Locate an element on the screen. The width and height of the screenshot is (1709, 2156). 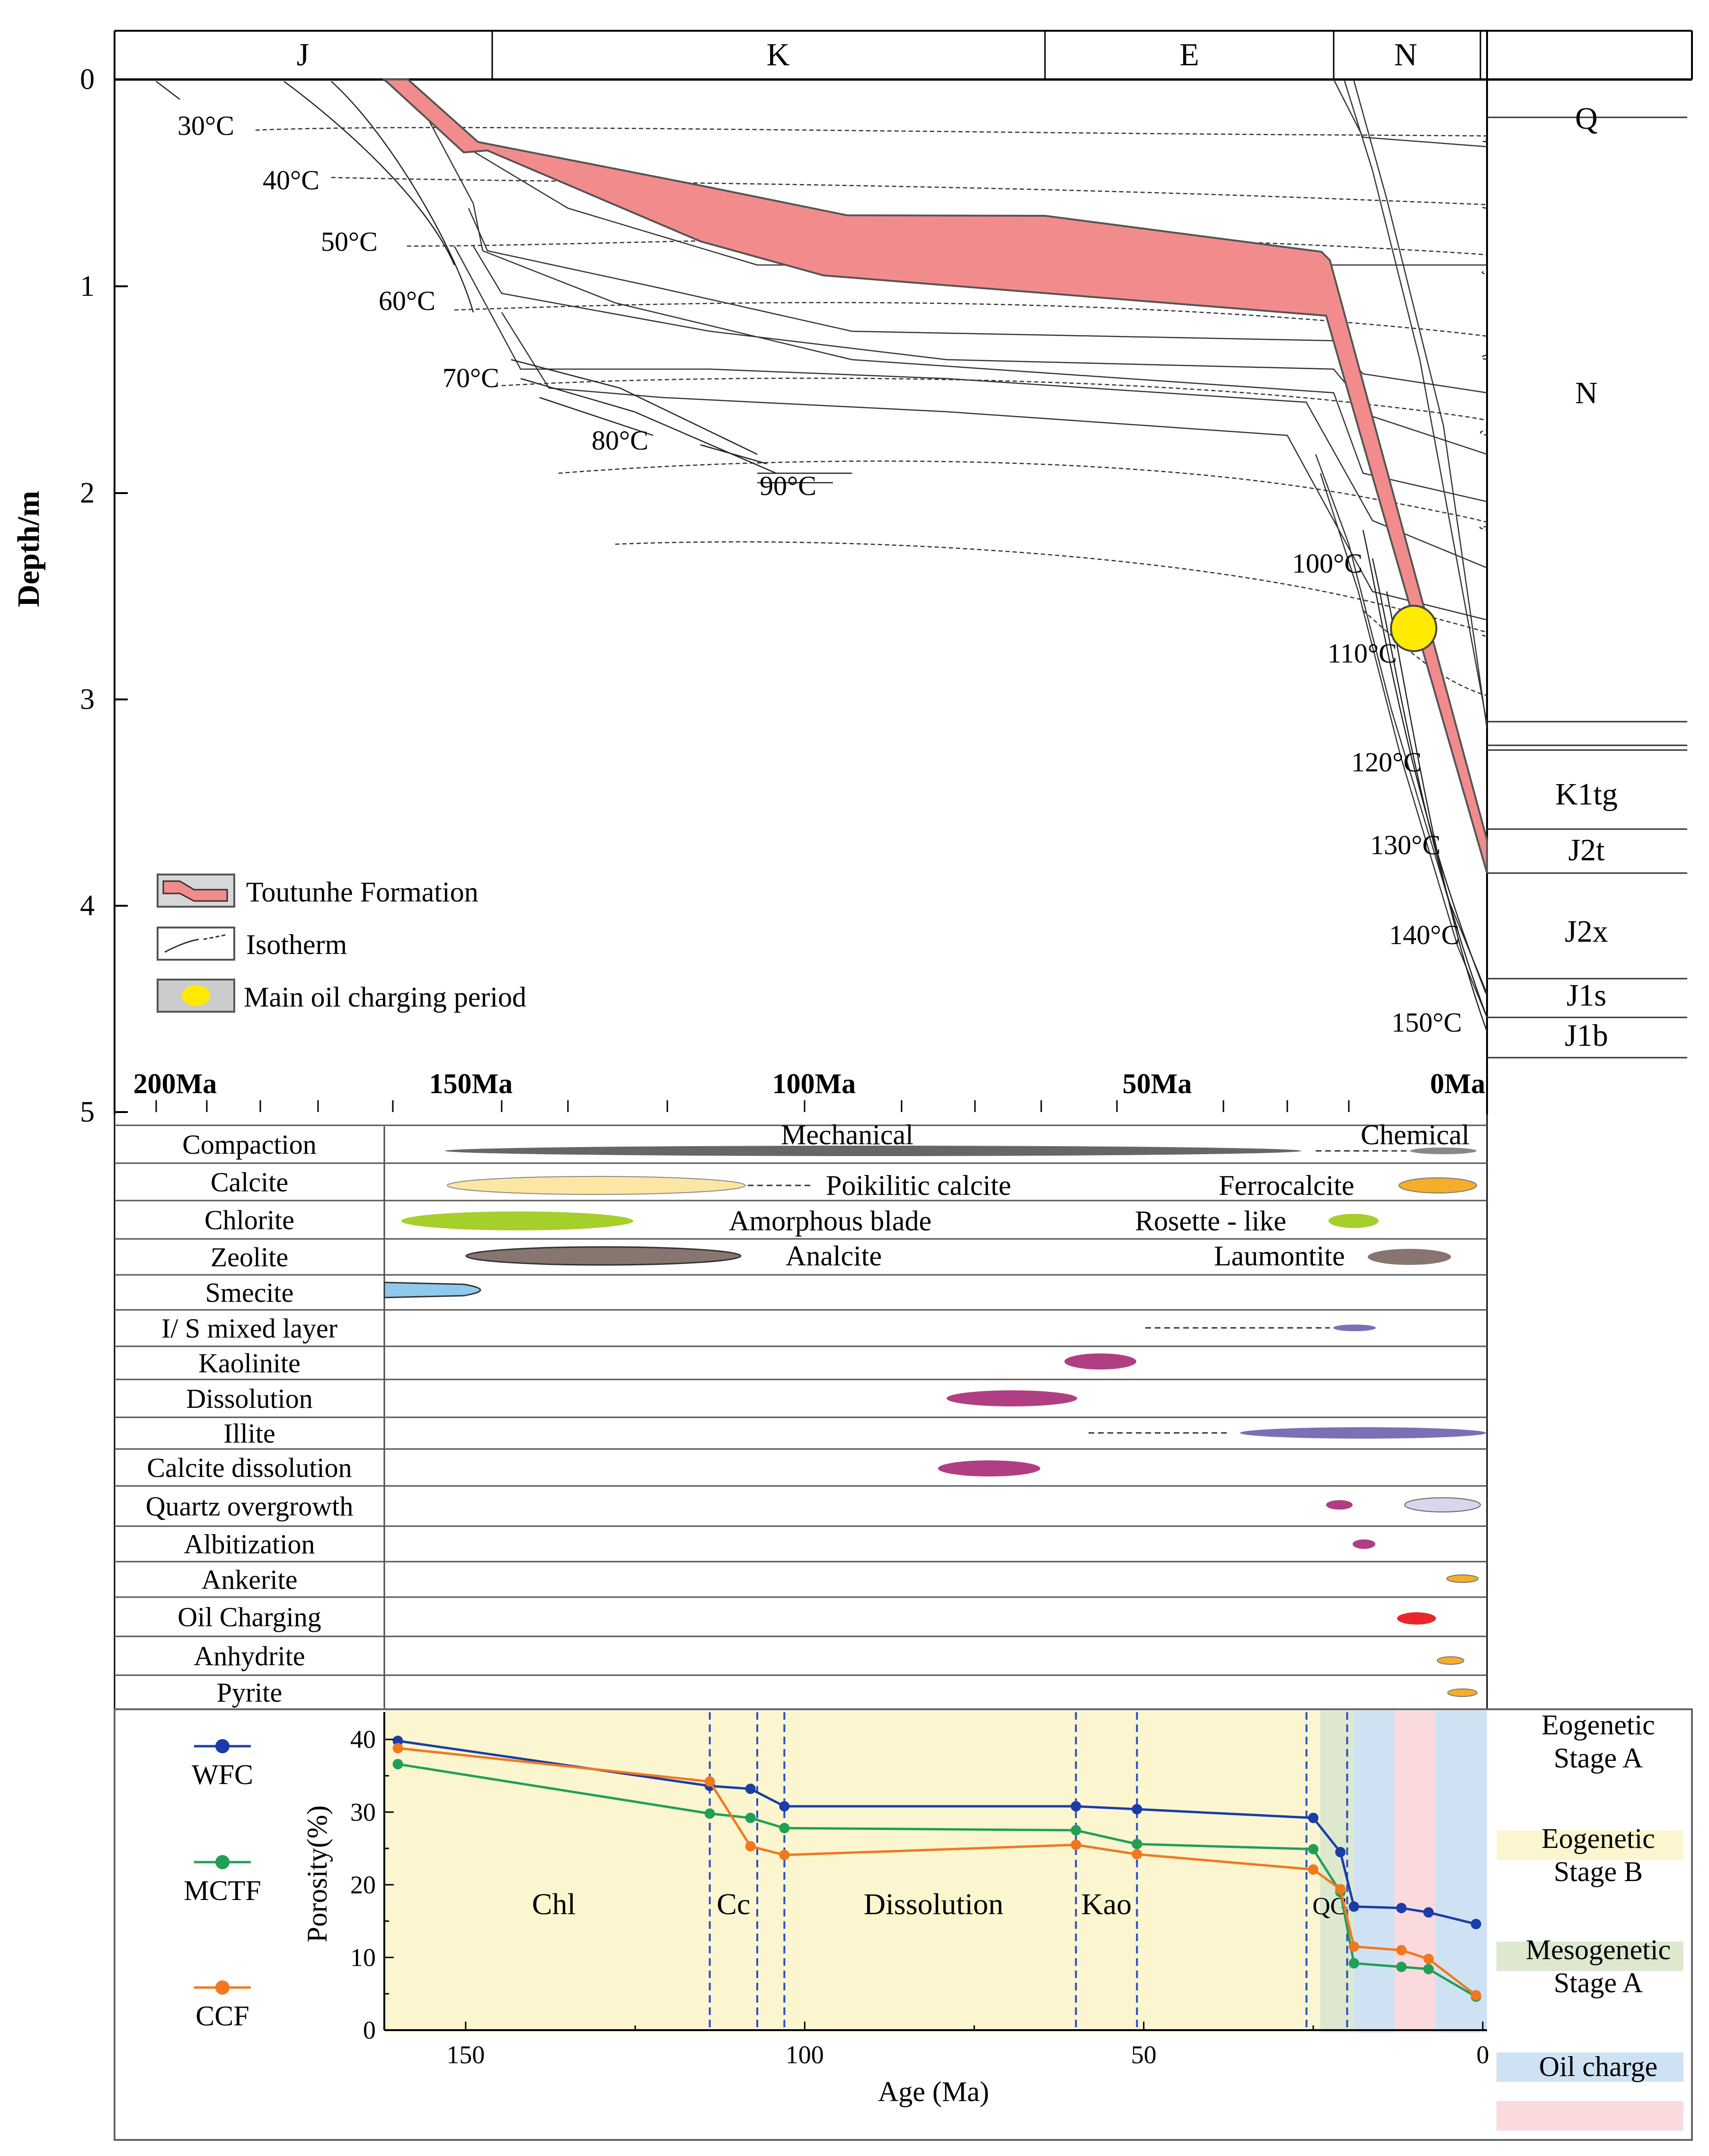
note-analcite: Analcite is located at coordinates (834, 1256).